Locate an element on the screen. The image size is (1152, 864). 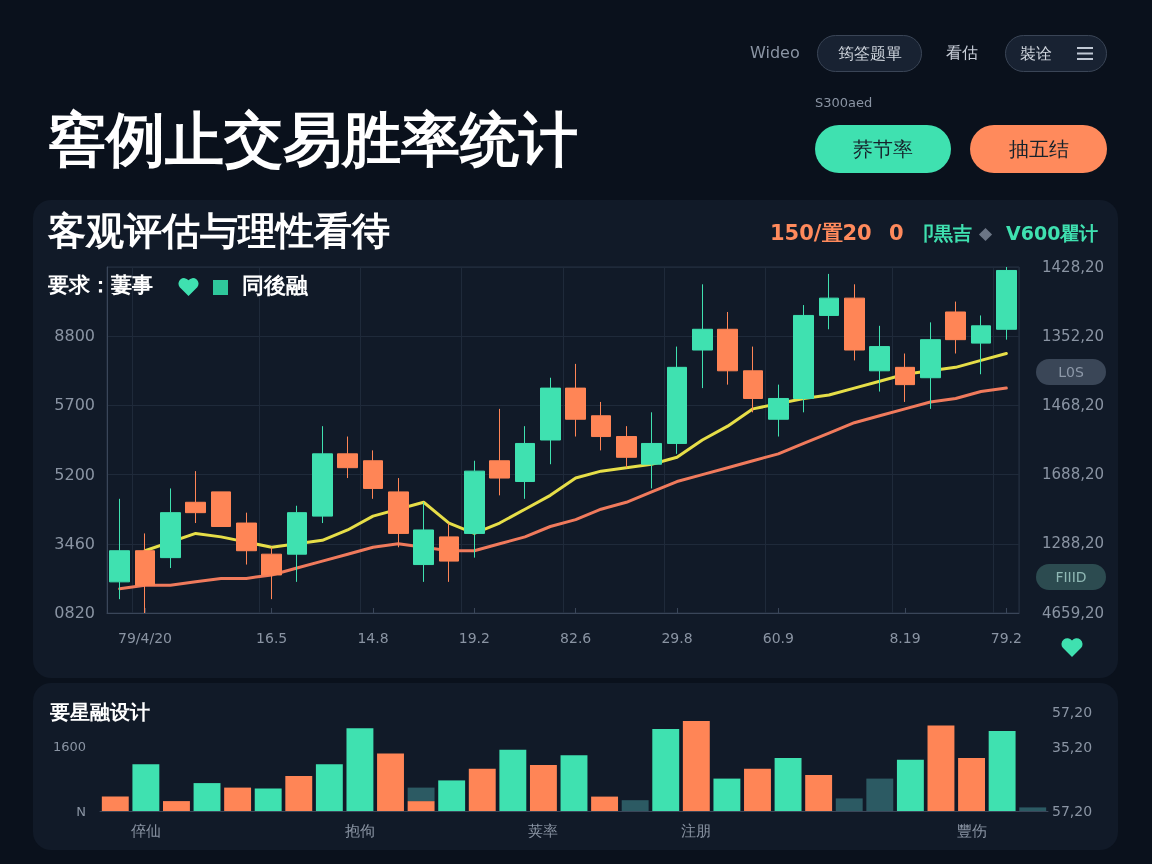
text: 4659,20 is located at coordinates (1073, 612).